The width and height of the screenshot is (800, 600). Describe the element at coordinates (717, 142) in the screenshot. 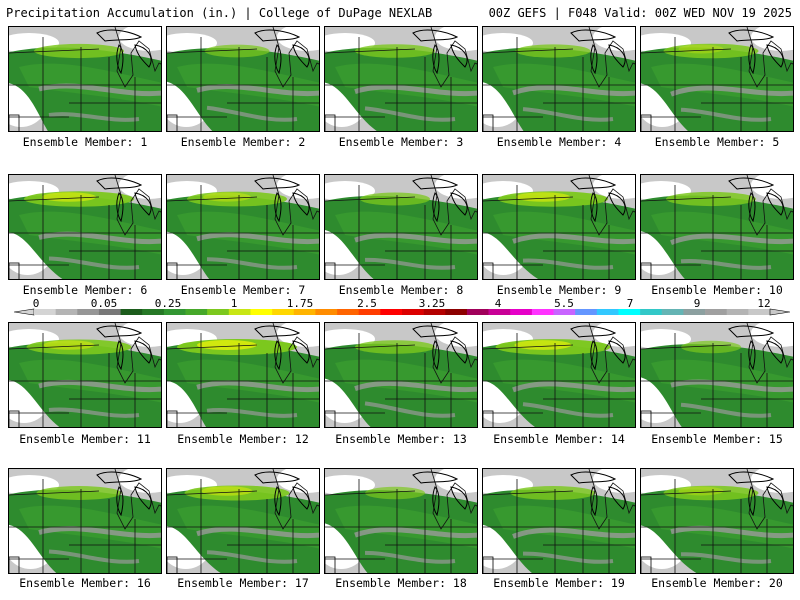

I see `ensemble-member-label: Ensemble Member: 5` at that location.